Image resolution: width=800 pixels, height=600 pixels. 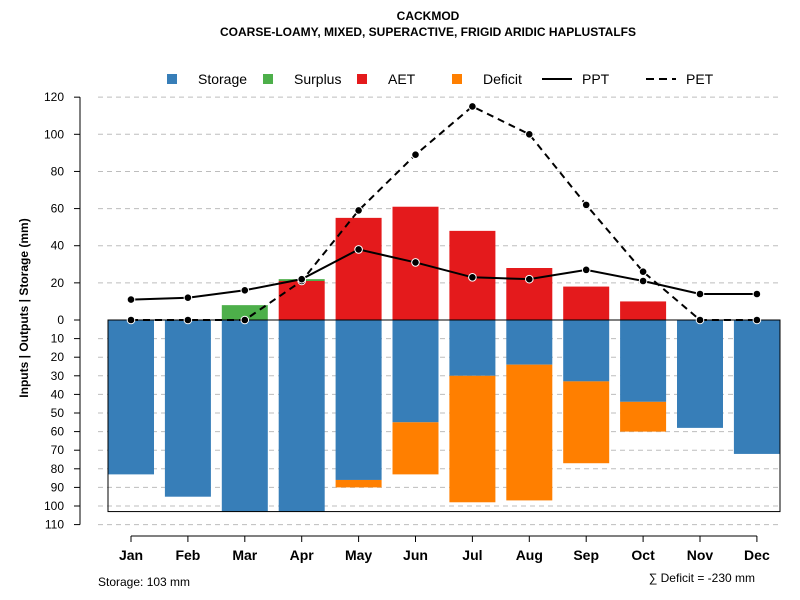 I want to click on ppt-point-apr, so click(x=302, y=279).